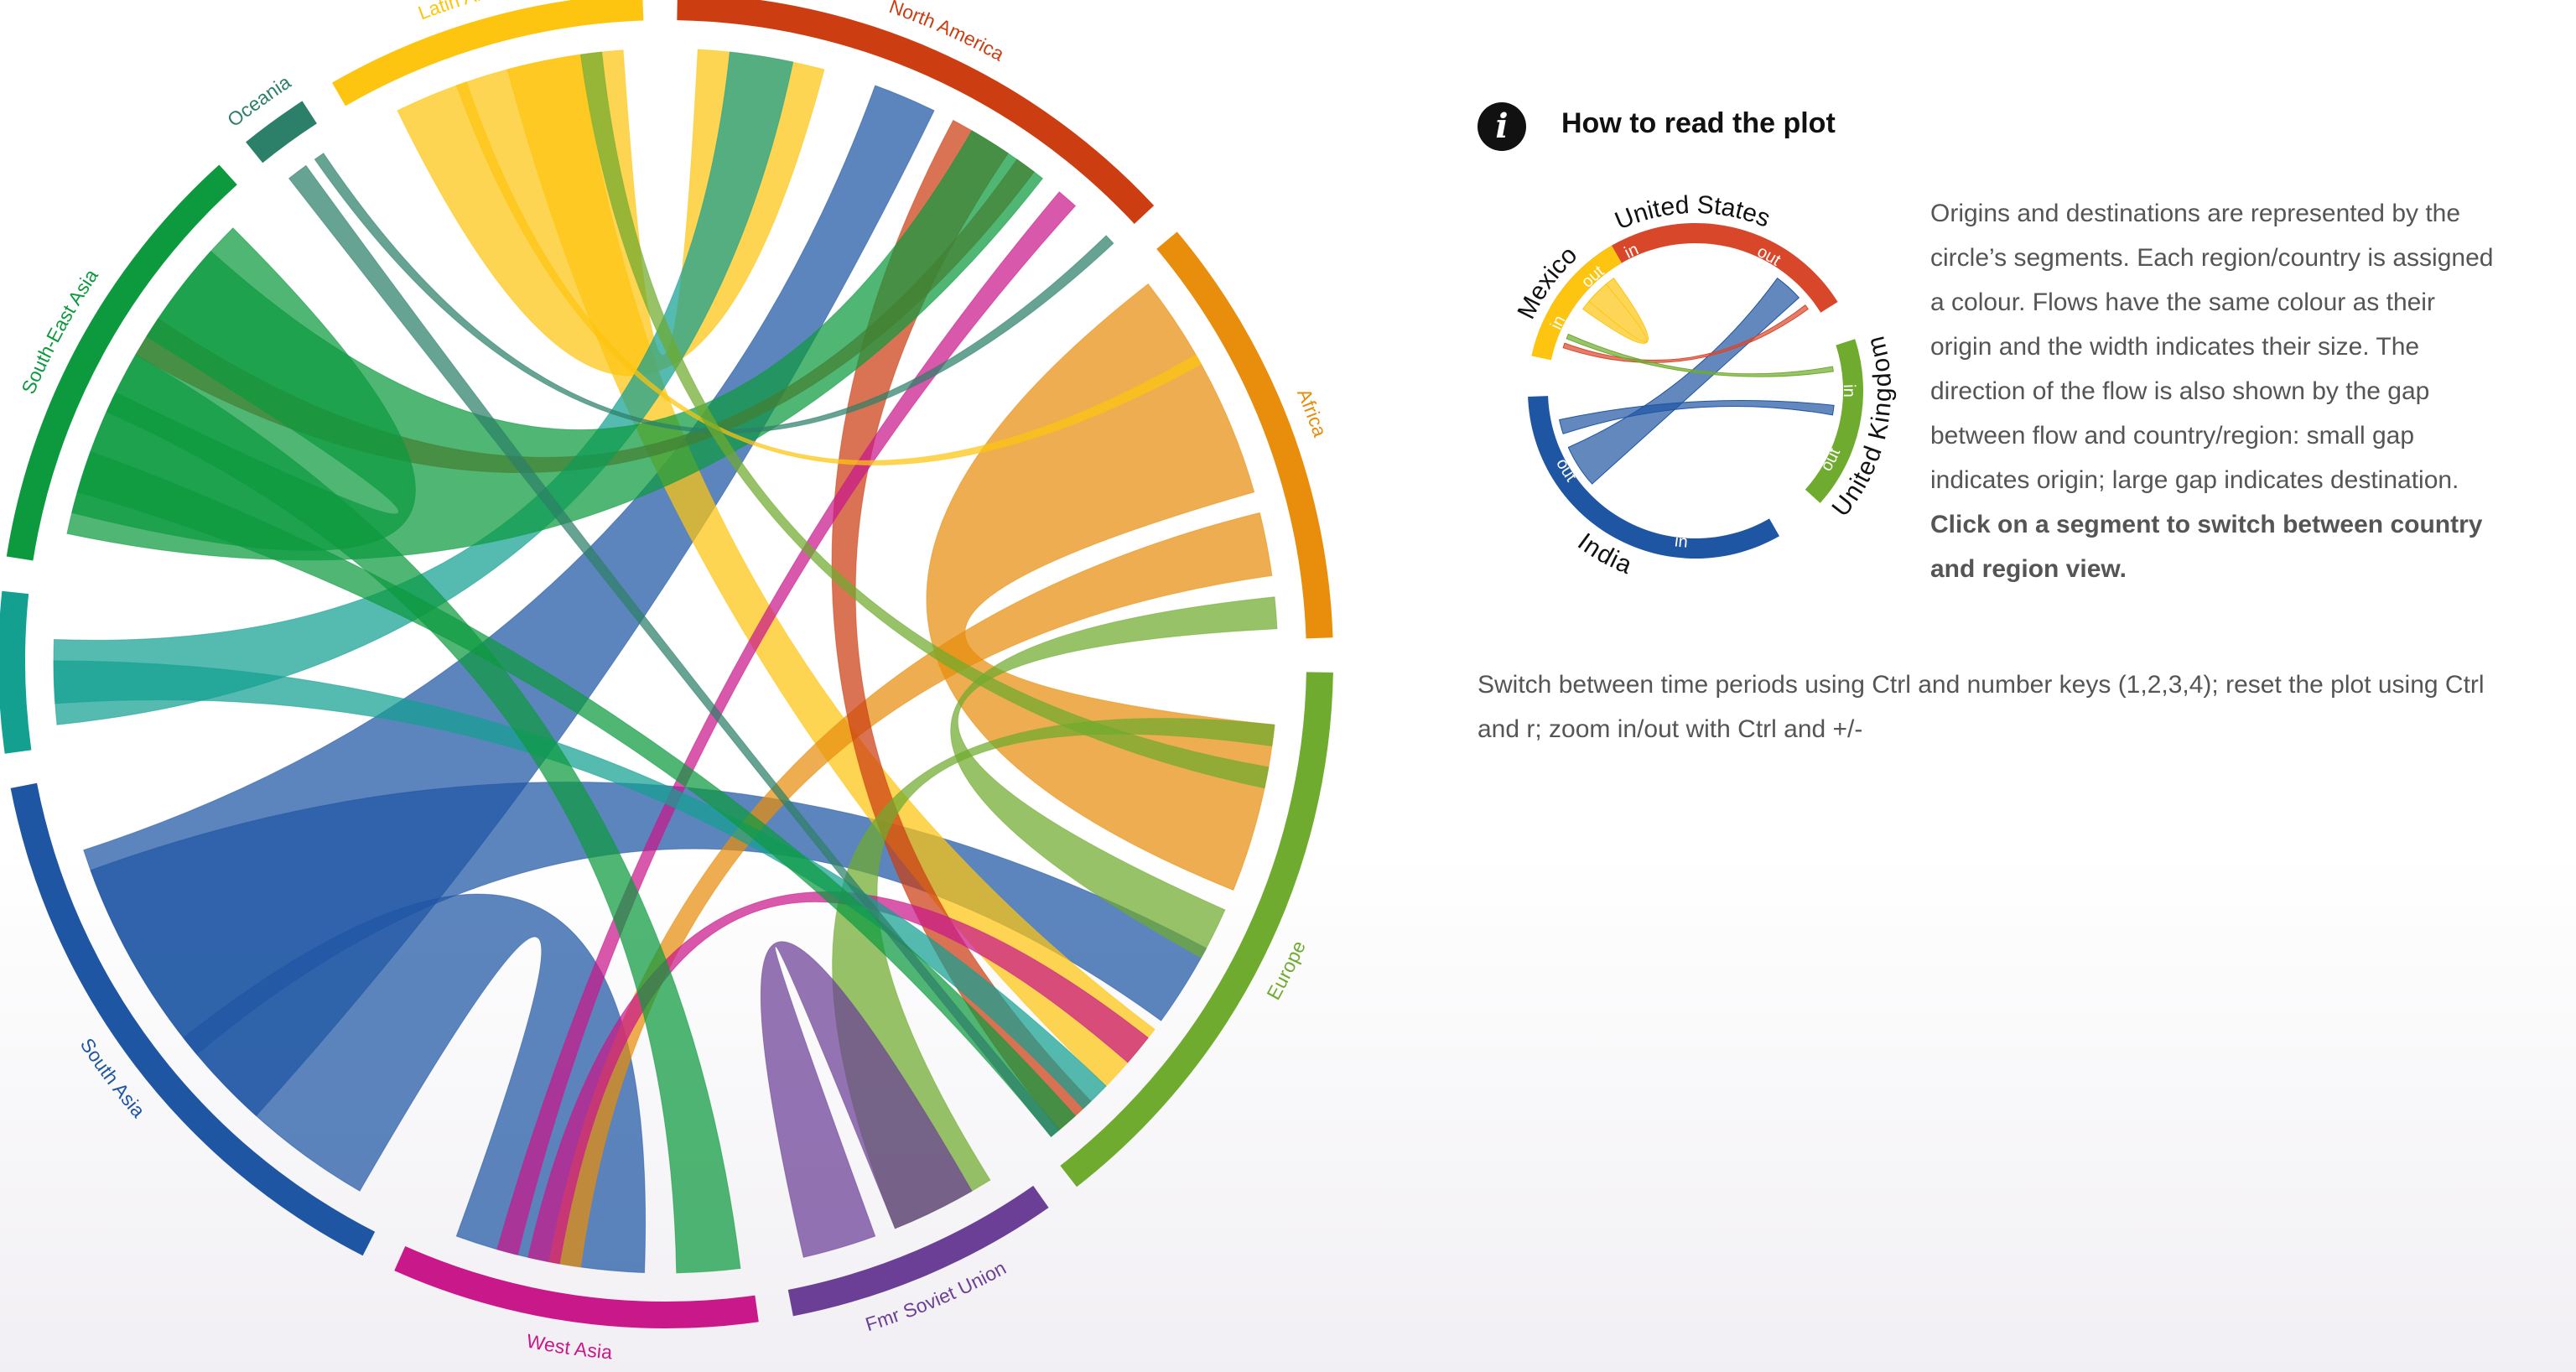 The image size is (2576, 1372). I want to click on legend-segment-mexico, so click(1576, 303).